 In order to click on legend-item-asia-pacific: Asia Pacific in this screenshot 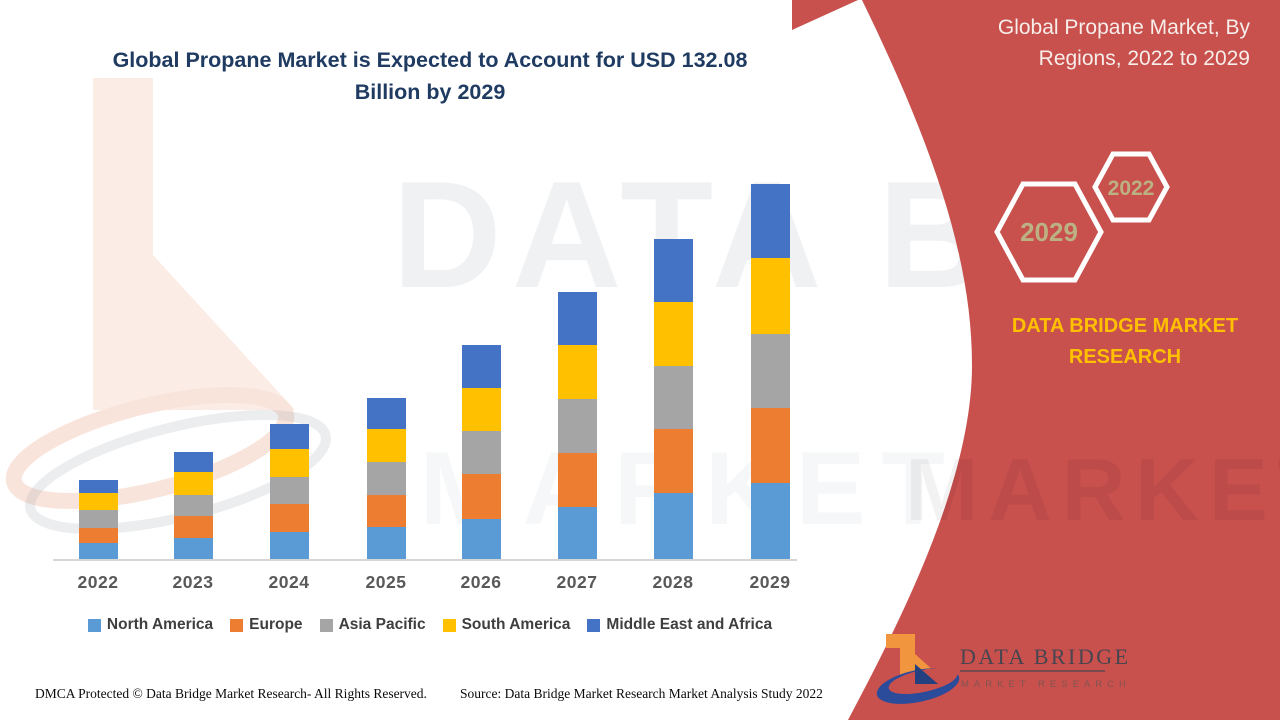, I will do `click(372, 625)`.